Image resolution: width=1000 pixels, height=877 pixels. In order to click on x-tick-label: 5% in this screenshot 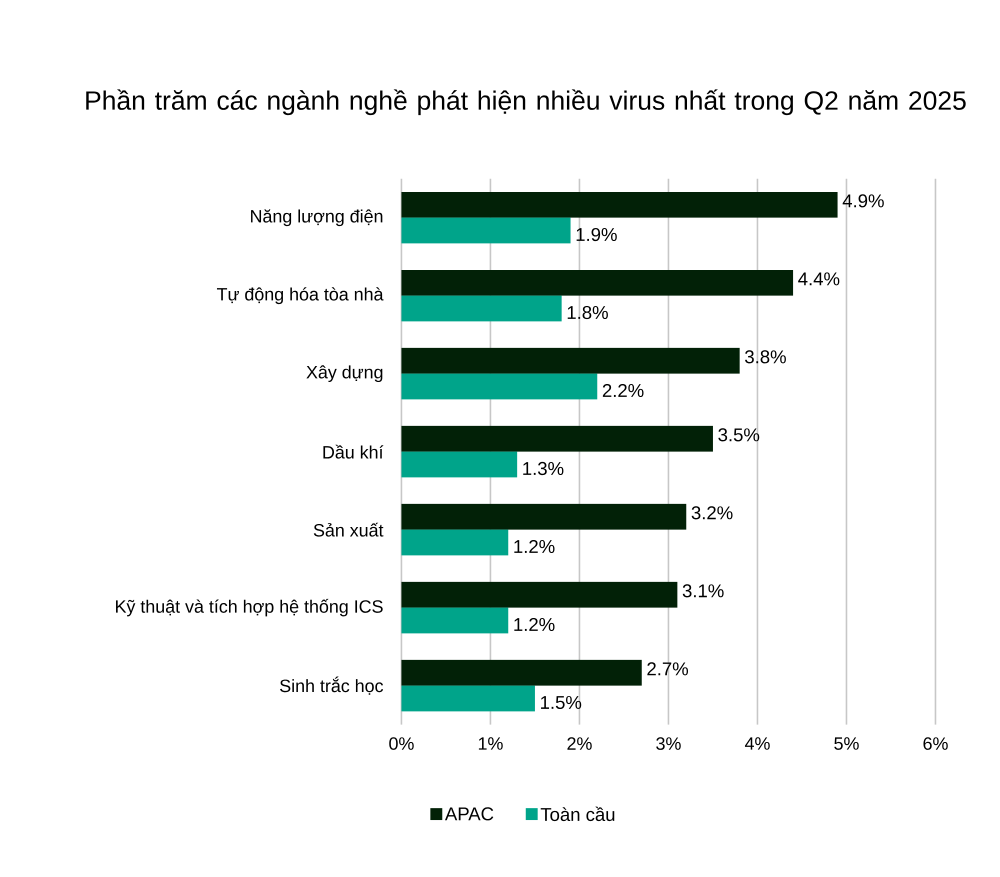, I will do `click(846, 744)`.